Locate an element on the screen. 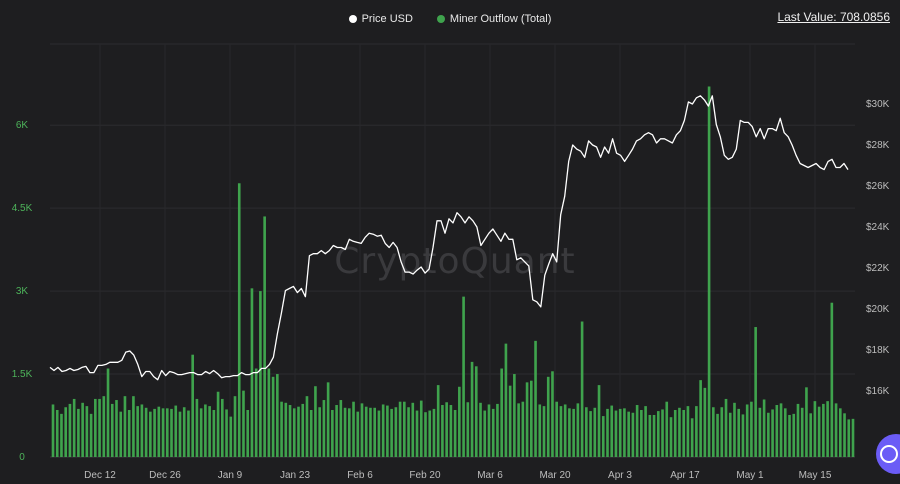 Image resolution: width=900 pixels, height=484 pixels. chat-icon is located at coordinates (889, 454).